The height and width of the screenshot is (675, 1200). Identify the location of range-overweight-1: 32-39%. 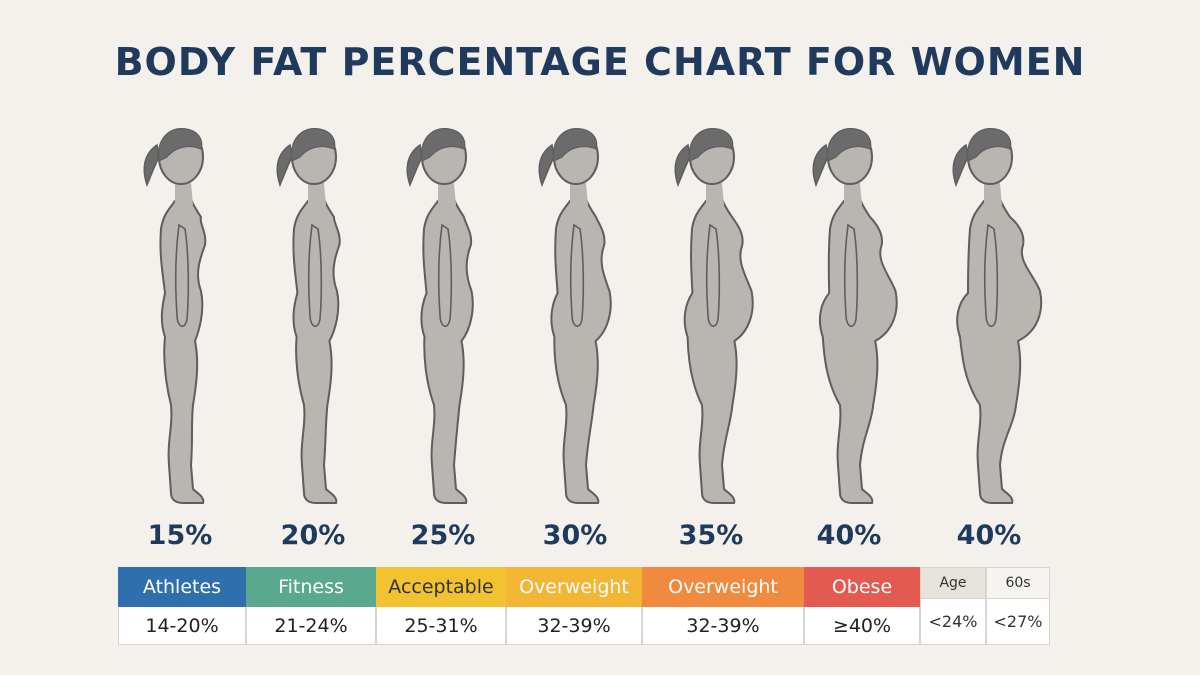
(574, 626).